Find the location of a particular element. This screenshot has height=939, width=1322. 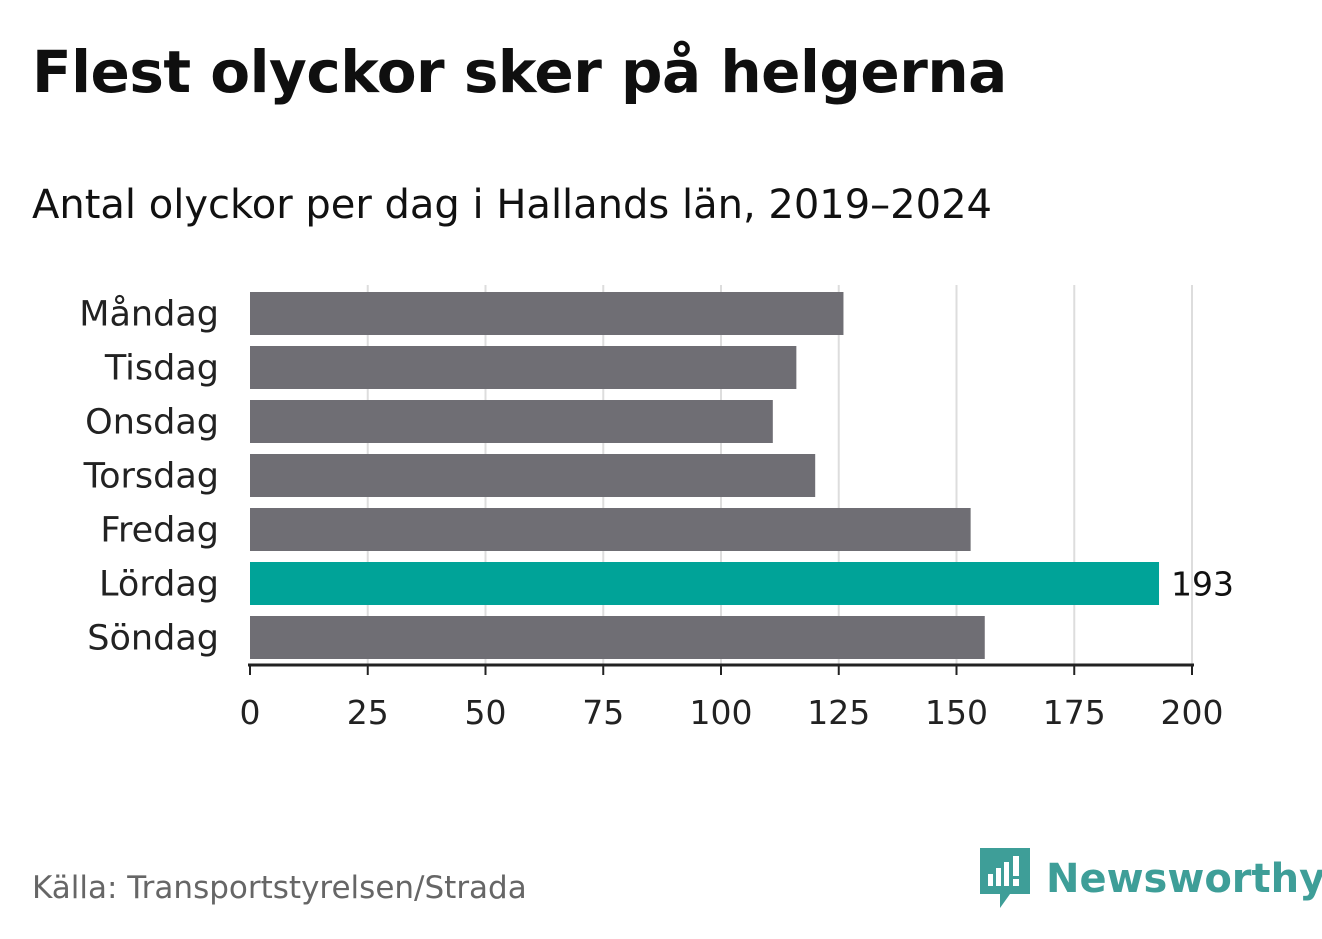

category-label: Tisdag is located at coordinates (161, 369).